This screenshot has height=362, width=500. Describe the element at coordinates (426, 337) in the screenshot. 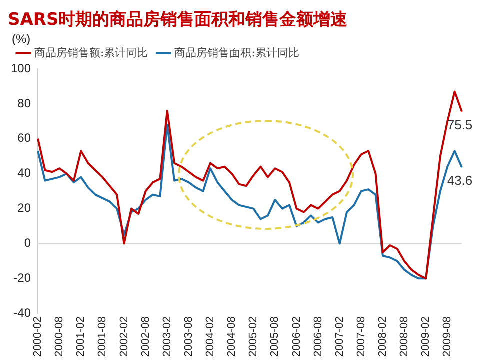

I see `x-tick-label: 2009-02` at that location.